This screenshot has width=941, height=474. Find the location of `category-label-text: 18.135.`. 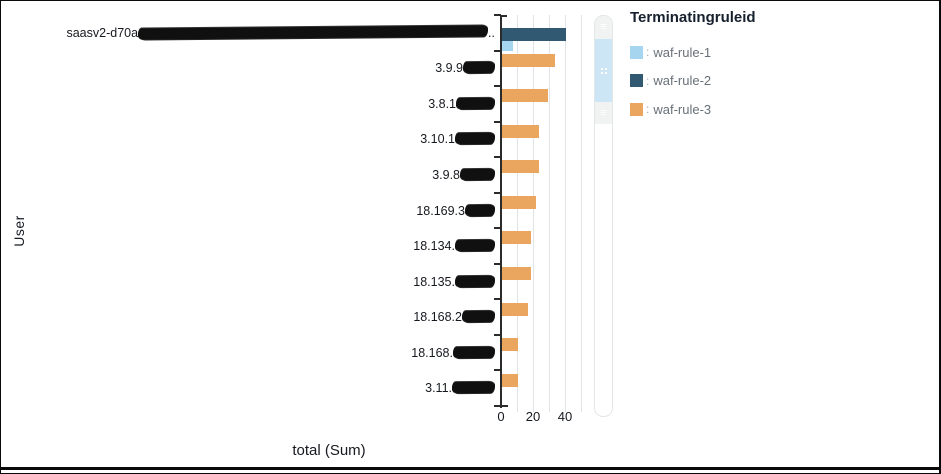

category-label-text: 18.135. is located at coordinates (434, 281).